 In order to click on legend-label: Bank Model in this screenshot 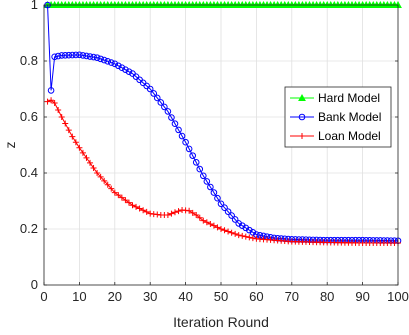, I will do `click(349, 117)`.